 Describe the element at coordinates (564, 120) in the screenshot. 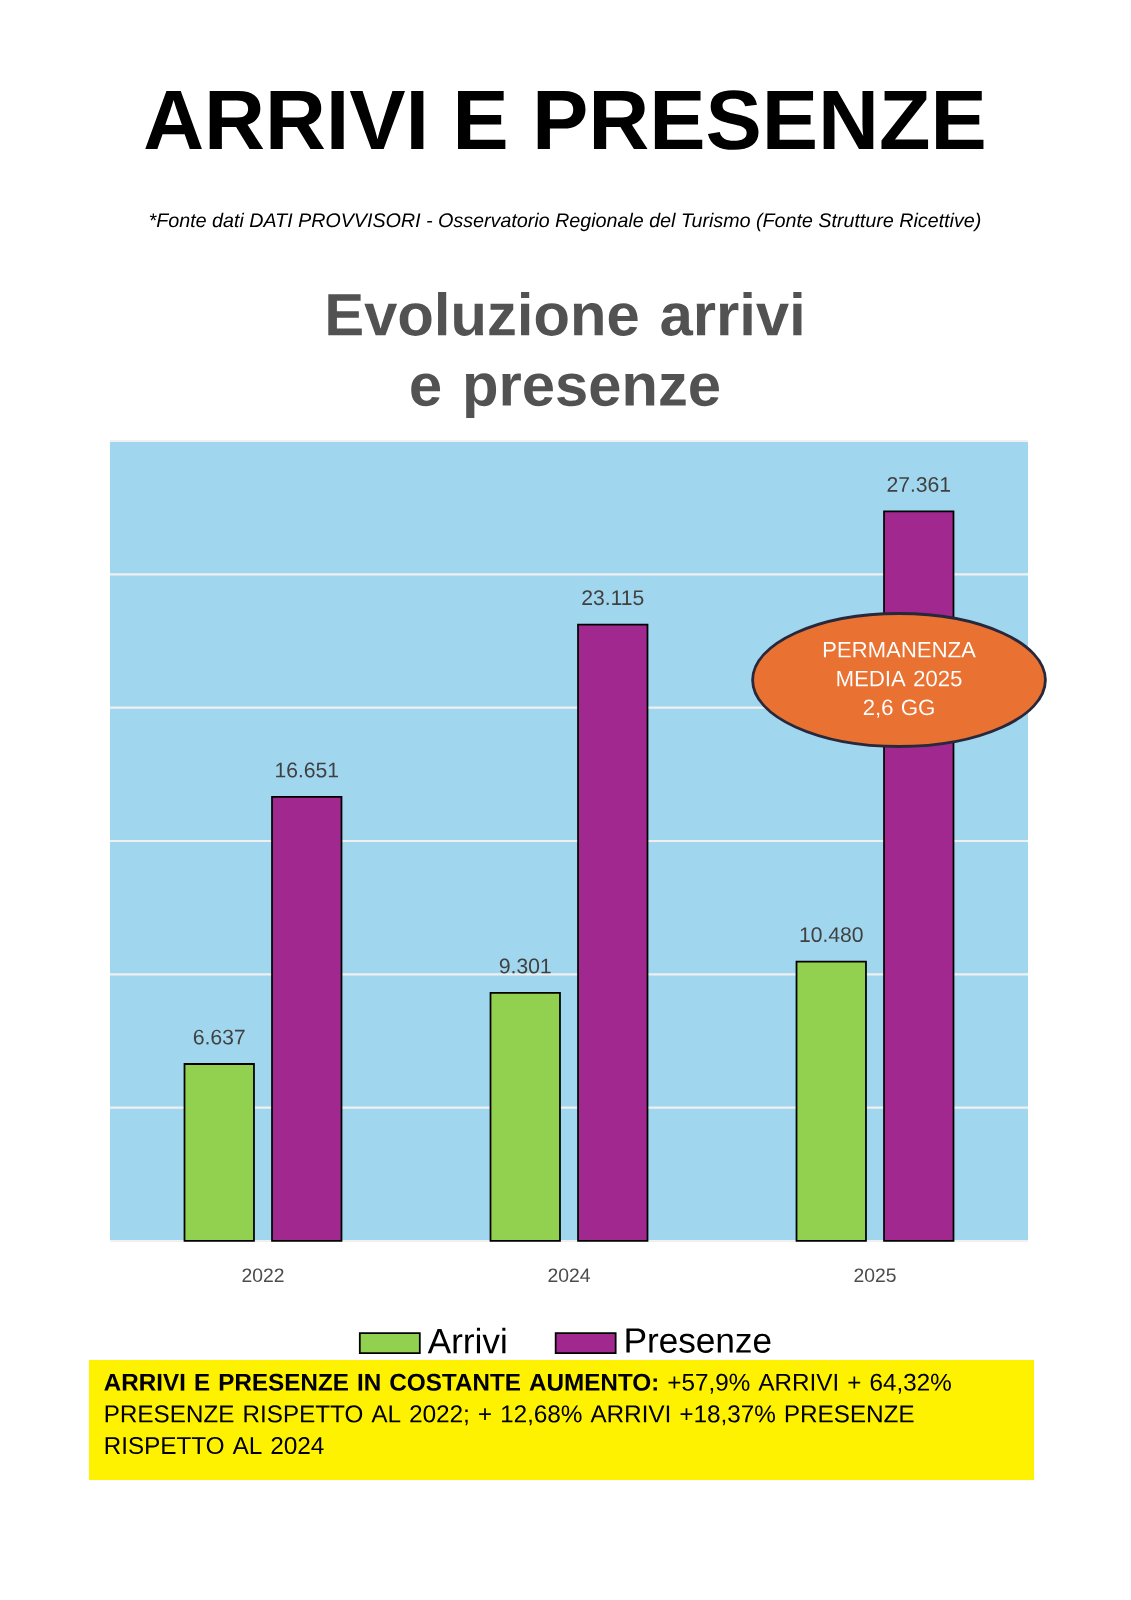

I see `chart-title: ARRIVI E PRESENZE` at that location.